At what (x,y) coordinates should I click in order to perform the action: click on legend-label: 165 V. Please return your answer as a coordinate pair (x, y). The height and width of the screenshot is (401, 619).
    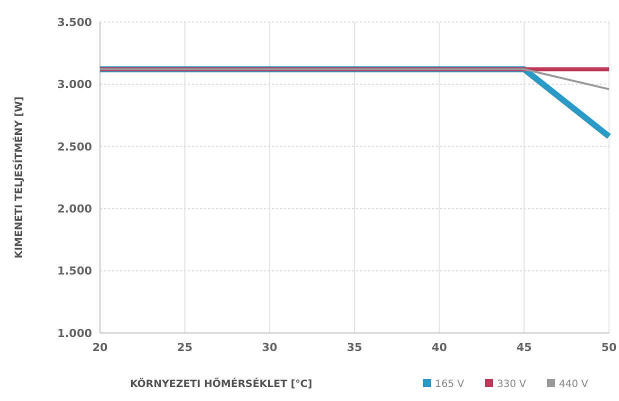
    Looking at the image, I should click on (449, 384).